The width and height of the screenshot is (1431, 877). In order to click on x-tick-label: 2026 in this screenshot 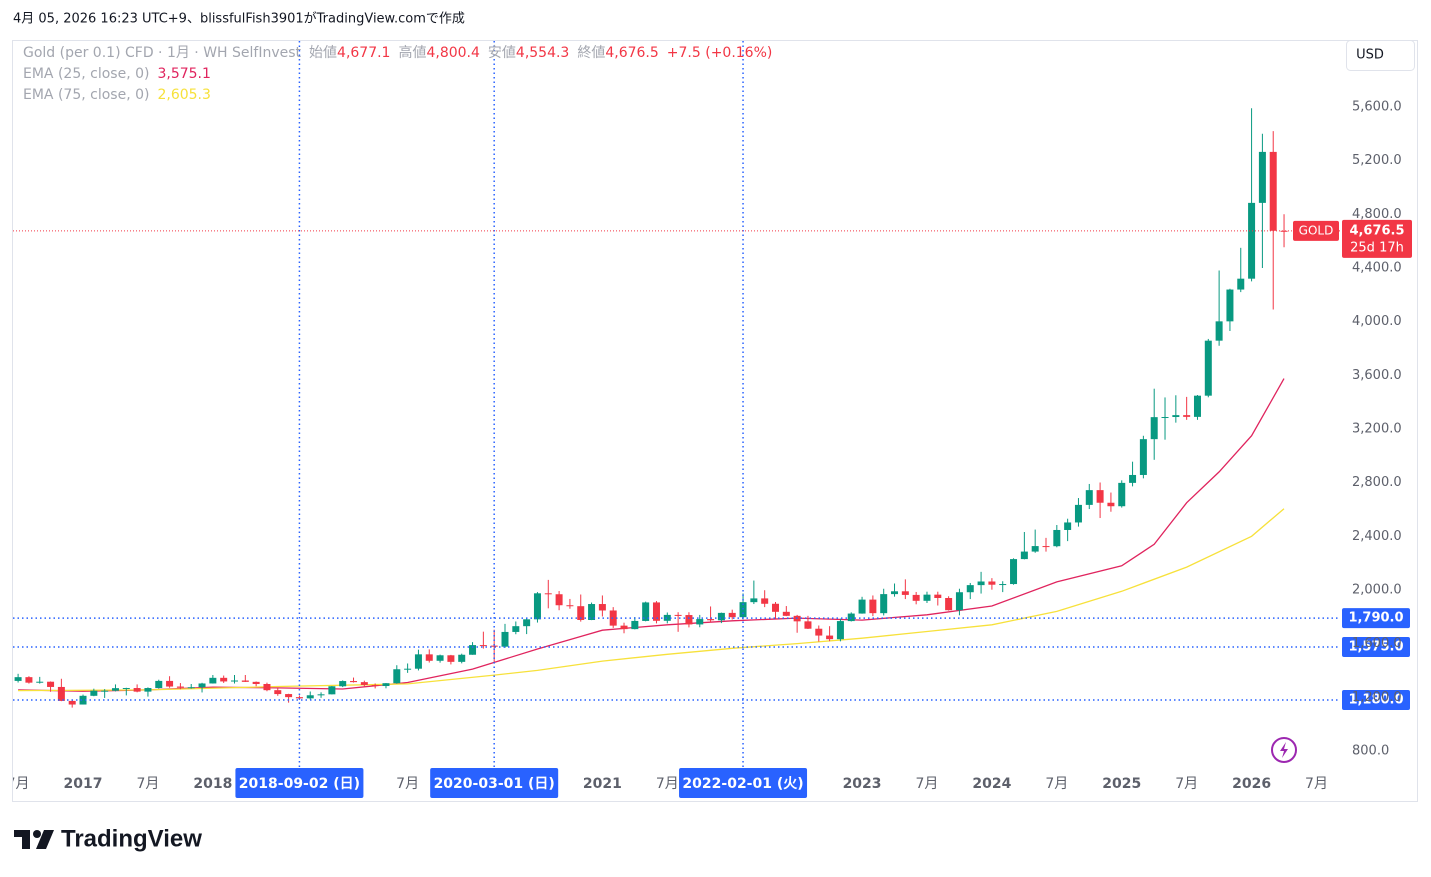, I will do `click(1251, 784)`.